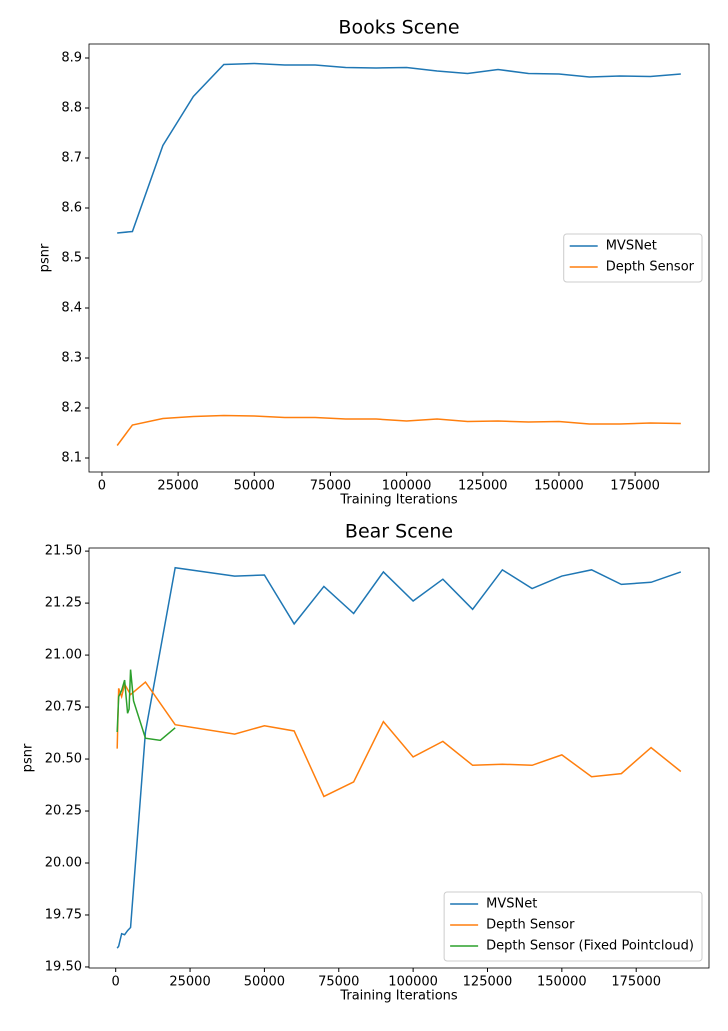  I want to click on y-tick-label: 8.9, so click(71, 58).